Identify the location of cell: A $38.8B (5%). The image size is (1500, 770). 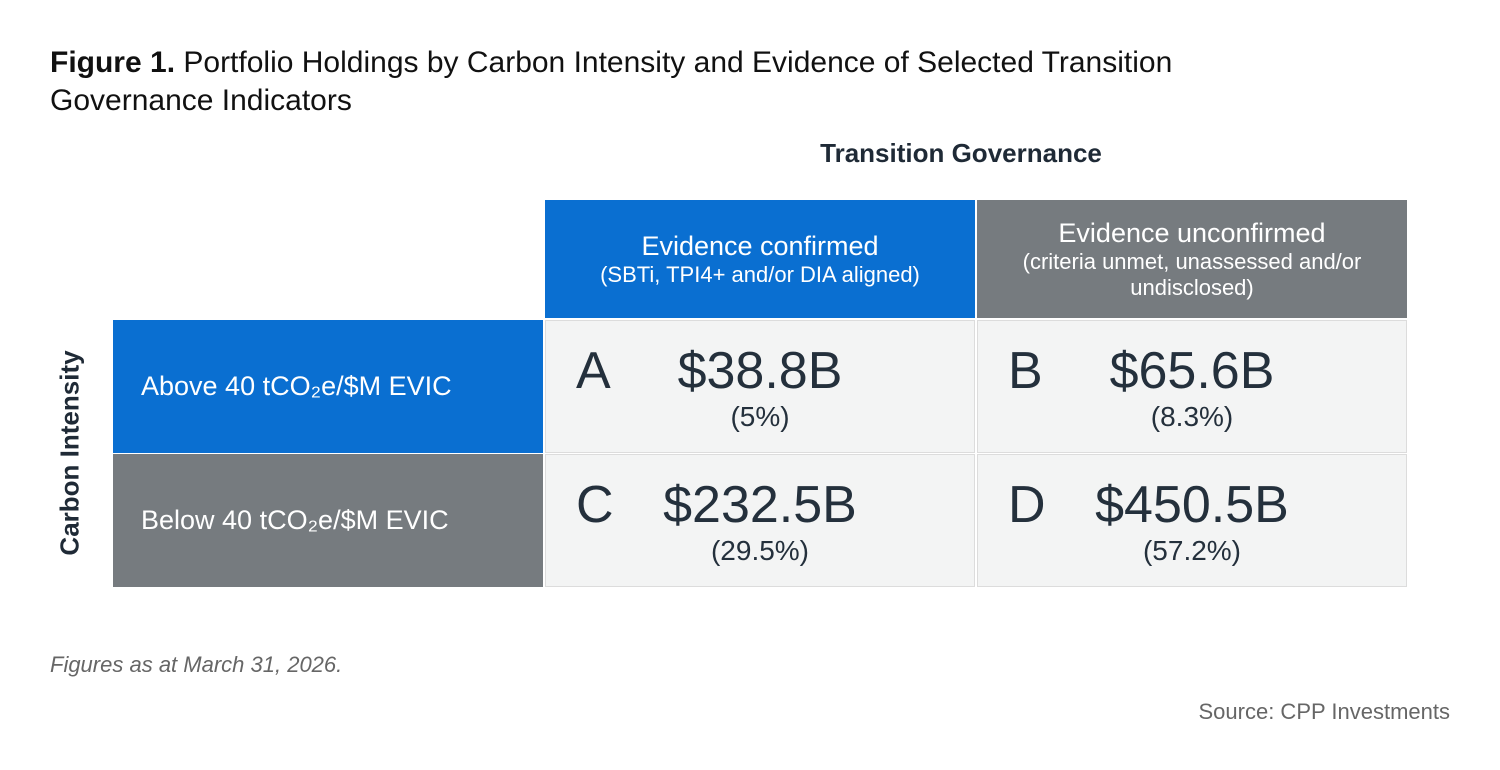
(760, 386).